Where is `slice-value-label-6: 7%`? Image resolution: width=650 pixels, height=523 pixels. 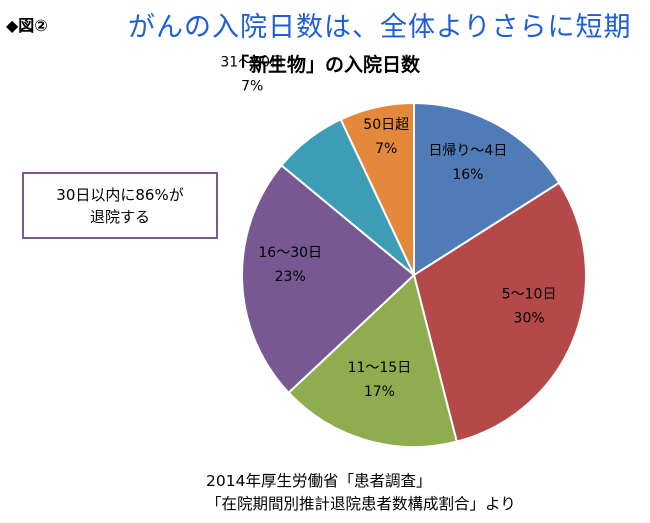 slice-value-label-6: 7% is located at coordinates (386, 149).